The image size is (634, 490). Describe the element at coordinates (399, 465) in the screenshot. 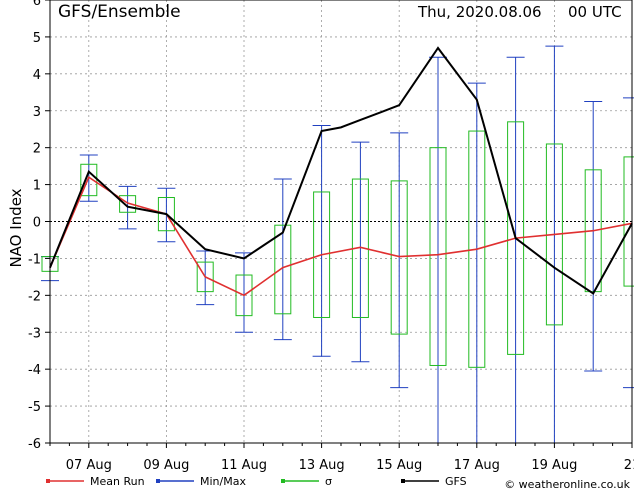

I see `x-tick-label: 15 Aug` at that location.